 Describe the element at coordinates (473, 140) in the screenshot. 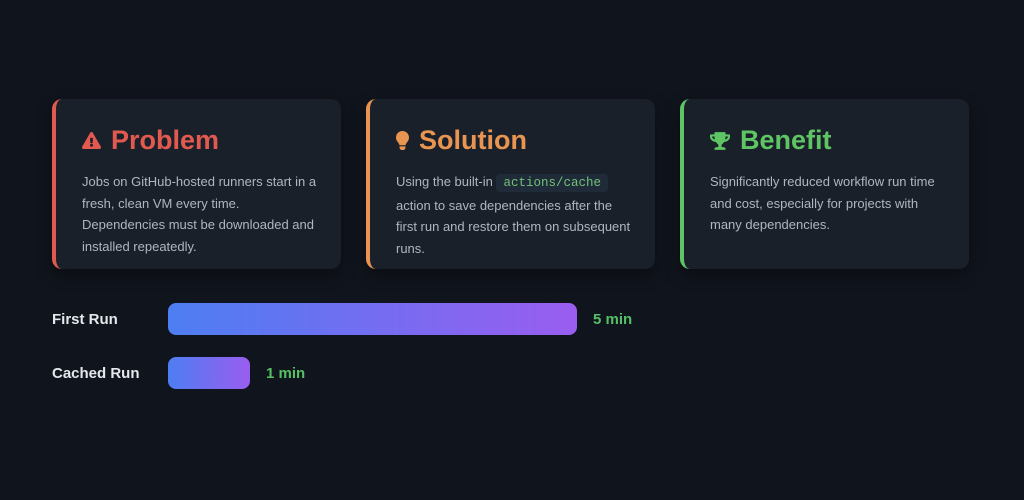

I see `solution-card-title: Solution` at that location.